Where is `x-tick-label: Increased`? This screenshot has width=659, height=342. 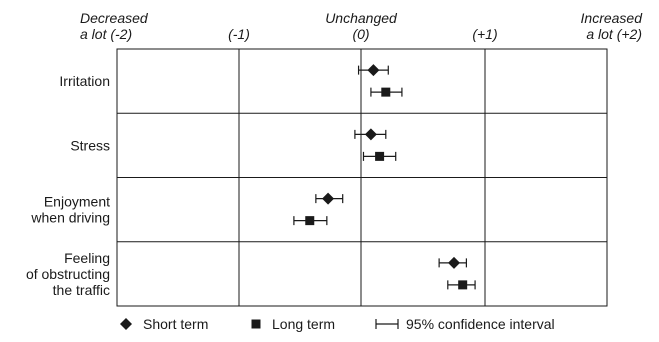 x-tick-label: Increased is located at coordinates (612, 18).